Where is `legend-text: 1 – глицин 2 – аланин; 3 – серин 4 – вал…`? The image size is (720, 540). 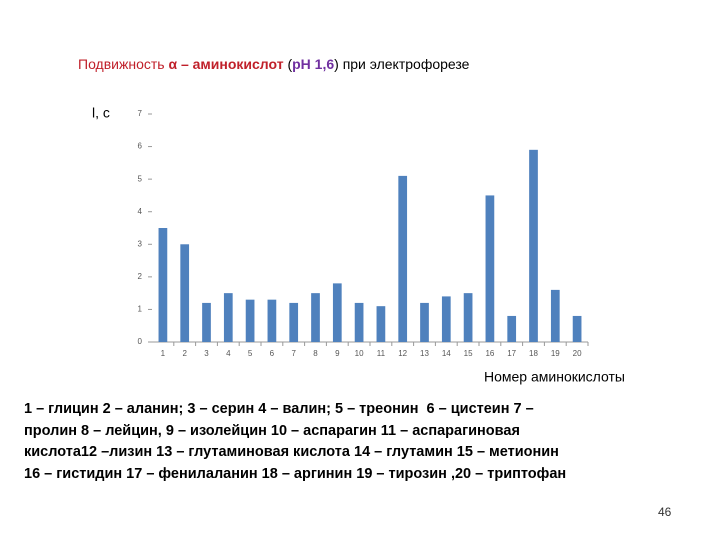
legend-text: 1 – глицин 2 – аланин; 3 – серин 4 – вал… is located at coordinates (295, 442).